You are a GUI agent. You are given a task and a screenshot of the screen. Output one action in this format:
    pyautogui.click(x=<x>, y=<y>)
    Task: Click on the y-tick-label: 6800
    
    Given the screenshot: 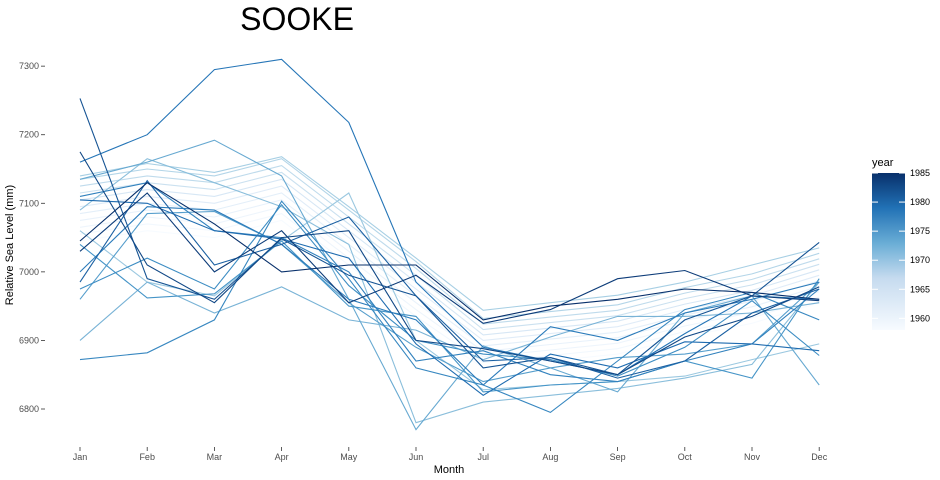 What is the action you would take?
    pyautogui.click(x=29, y=409)
    